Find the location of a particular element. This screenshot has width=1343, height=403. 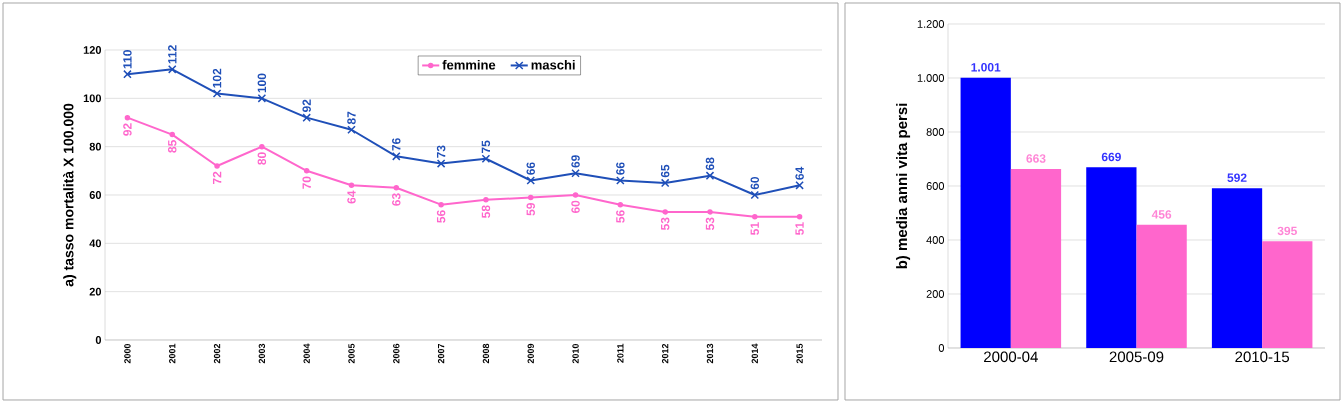

data-label: 70 is located at coordinates (306, 182).